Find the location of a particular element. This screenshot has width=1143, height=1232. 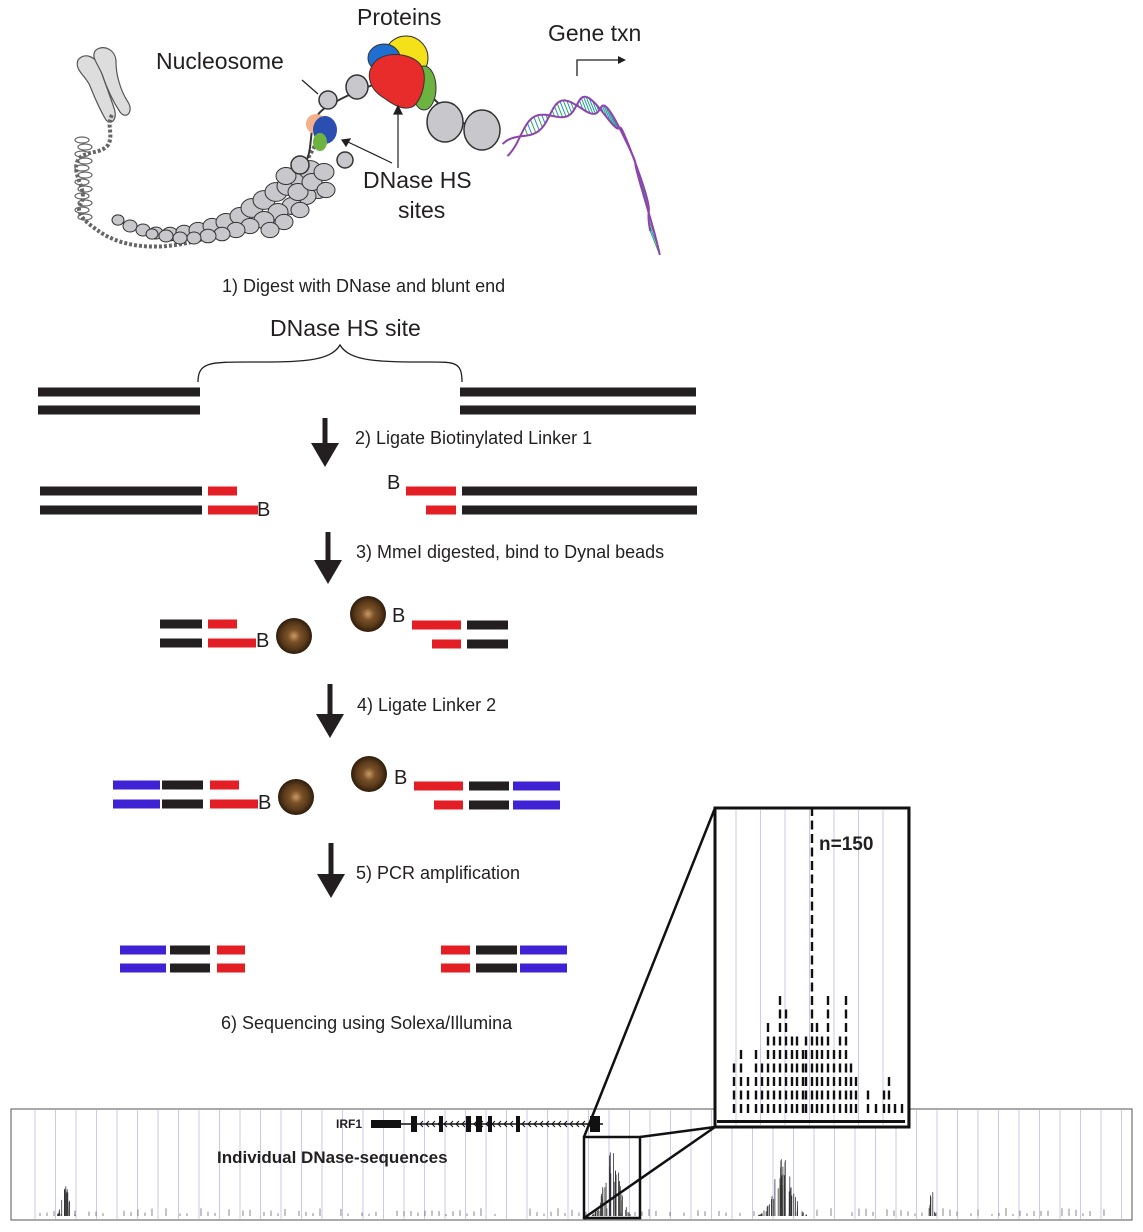

step-6-label: 6) Sequencing using Solexa/Illumina is located at coordinates (367, 1023).